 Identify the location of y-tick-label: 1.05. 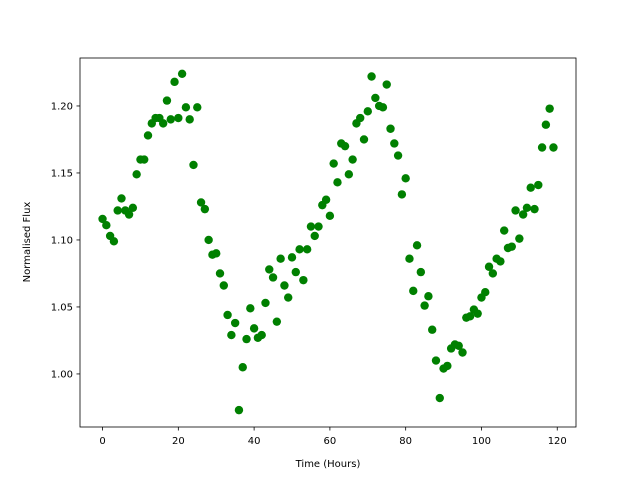
(62, 307).